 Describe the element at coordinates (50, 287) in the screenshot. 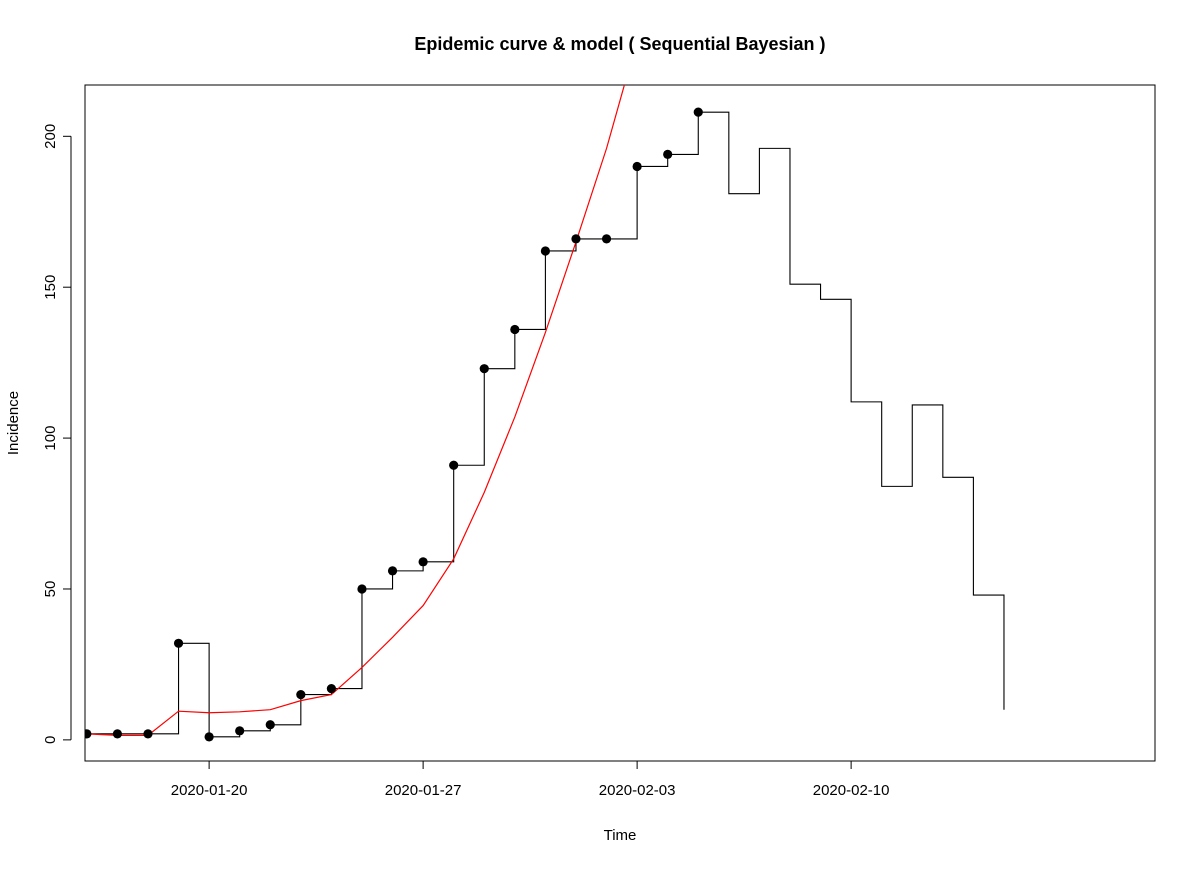

I see `y-tick-label: 150` at that location.